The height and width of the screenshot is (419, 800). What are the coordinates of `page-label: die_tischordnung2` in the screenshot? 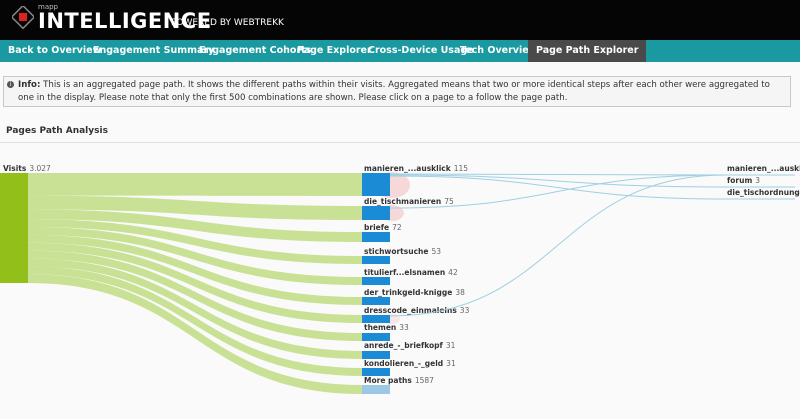 It's located at (763, 192).